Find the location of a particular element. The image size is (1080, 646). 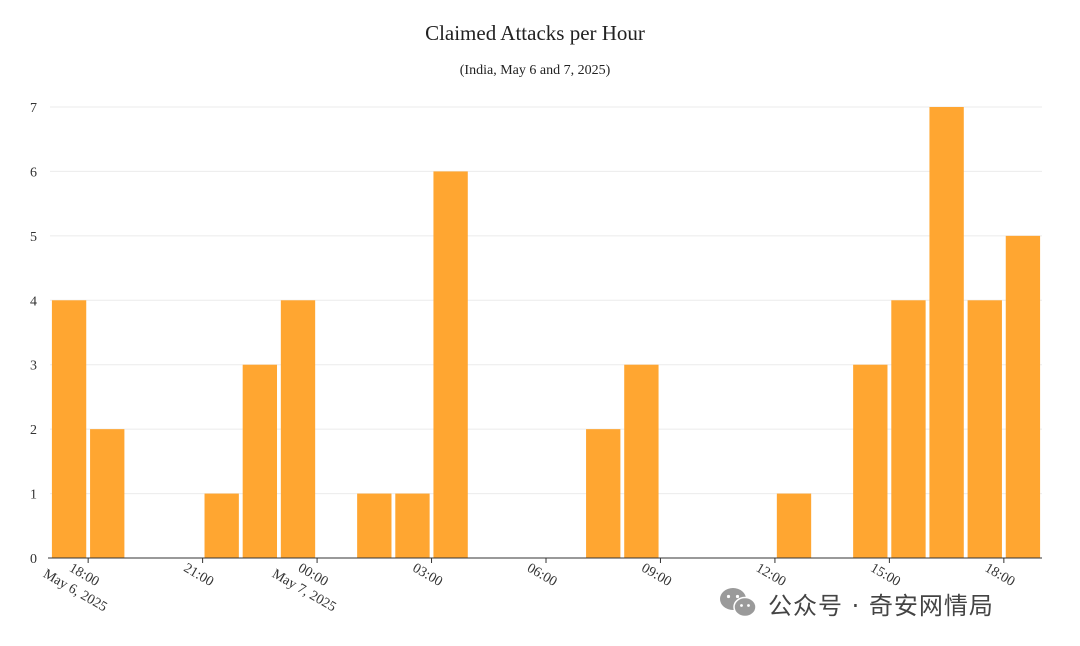

chart-subtitle: (India, May 6 and 7, 2025) is located at coordinates (535, 70).